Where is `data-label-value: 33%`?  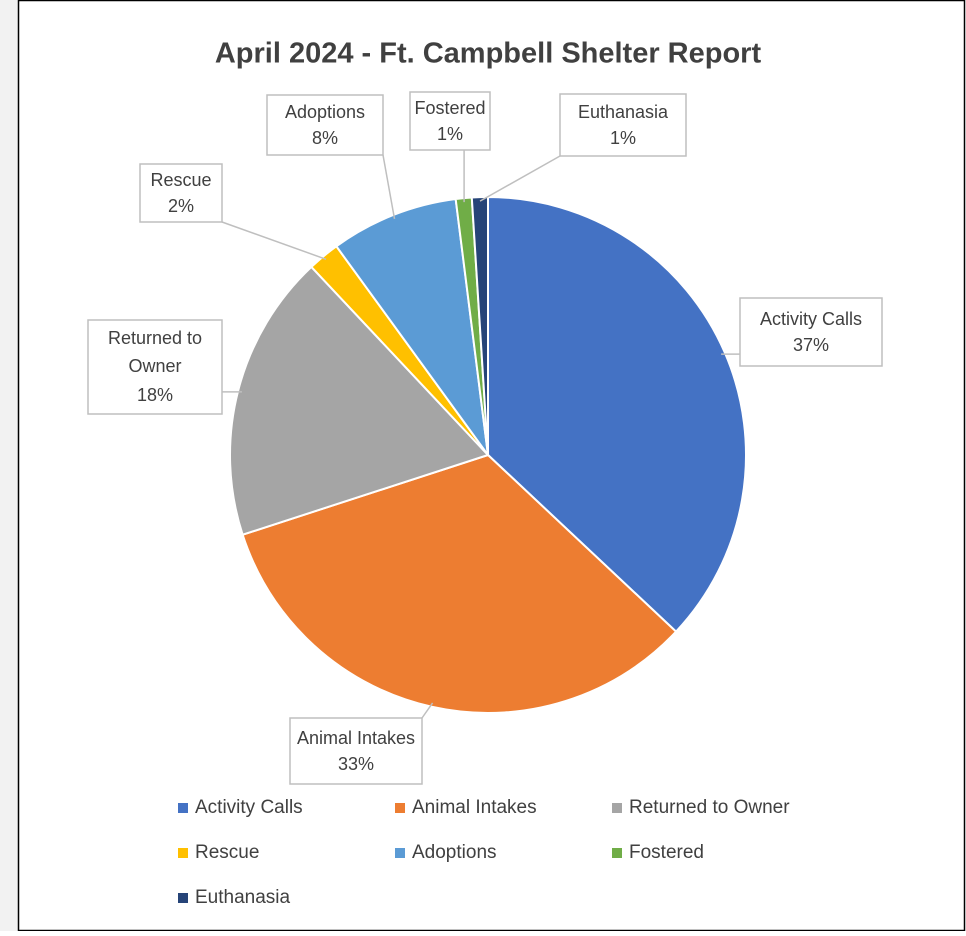
data-label-value: 33% is located at coordinates (356, 764).